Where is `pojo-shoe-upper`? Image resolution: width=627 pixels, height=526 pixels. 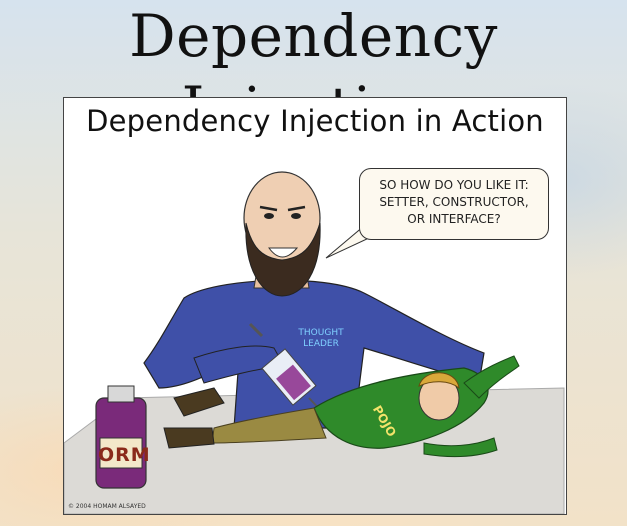
pojo-shoe-upper is located at coordinates (199, 402).